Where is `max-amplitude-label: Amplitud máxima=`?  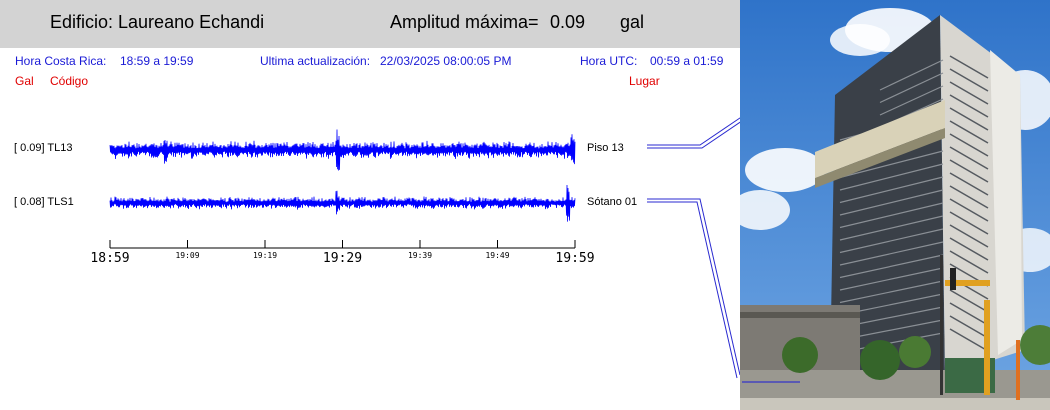
max-amplitude-label: Amplitud máxima= is located at coordinates (464, 22).